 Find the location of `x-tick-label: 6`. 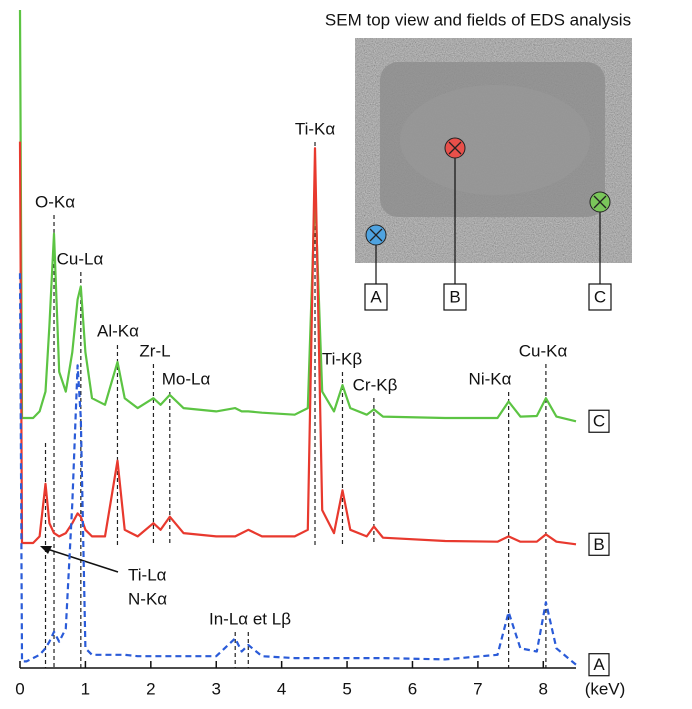

x-tick-label: 6 is located at coordinates (412, 688).